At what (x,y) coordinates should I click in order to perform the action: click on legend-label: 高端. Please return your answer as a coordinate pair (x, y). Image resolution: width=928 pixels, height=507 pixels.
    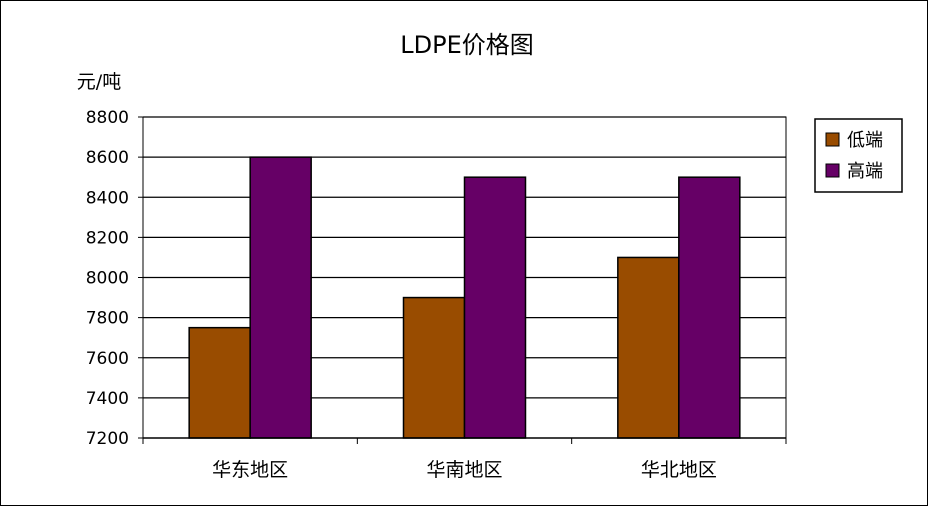
    Looking at the image, I should click on (865, 171).